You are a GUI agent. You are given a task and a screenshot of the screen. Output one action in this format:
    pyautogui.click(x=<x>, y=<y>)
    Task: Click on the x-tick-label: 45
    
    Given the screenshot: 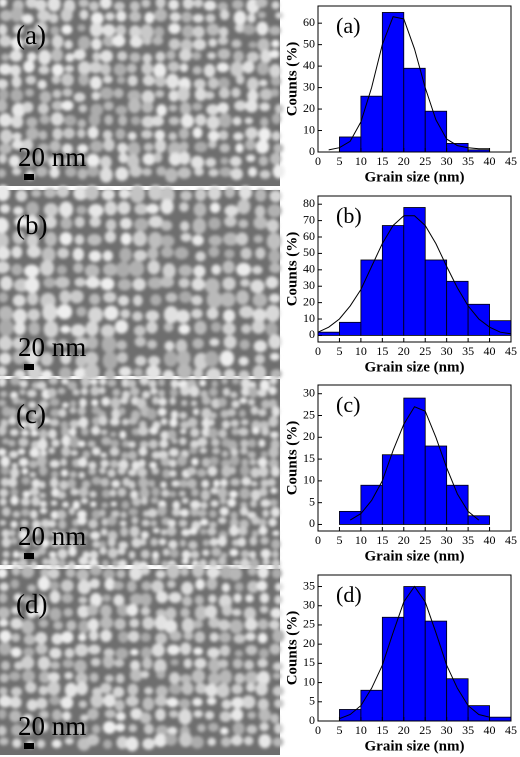 What is the action you would take?
    pyautogui.click(x=511, y=540)
    